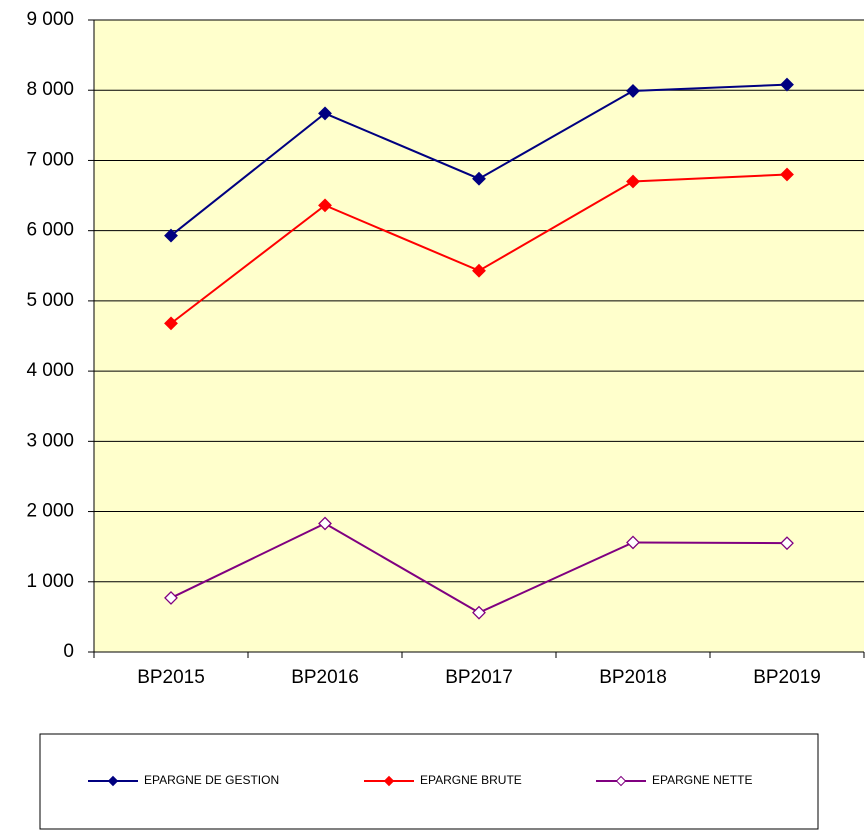  Describe the element at coordinates (50, 89) in the screenshot. I see `y-tick-label: 8 000` at that location.